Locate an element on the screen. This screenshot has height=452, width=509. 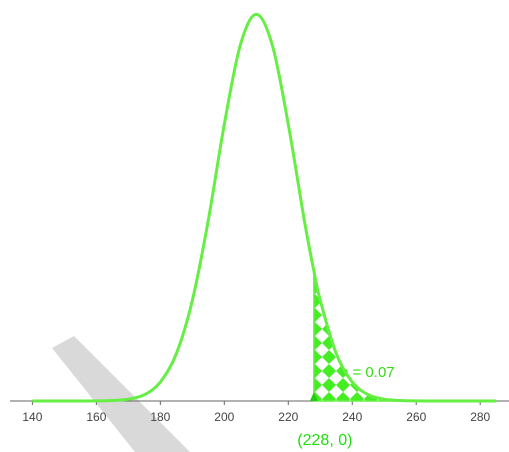
watermark is located at coordinates (121, 394).